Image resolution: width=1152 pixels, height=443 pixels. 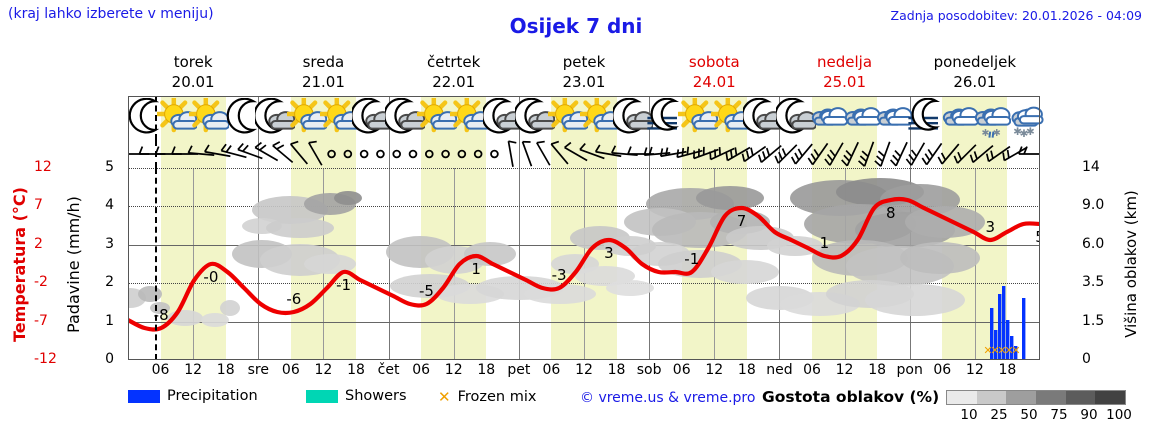 I want to click on temperature-point-label: -0, so click(x=211, y=277).